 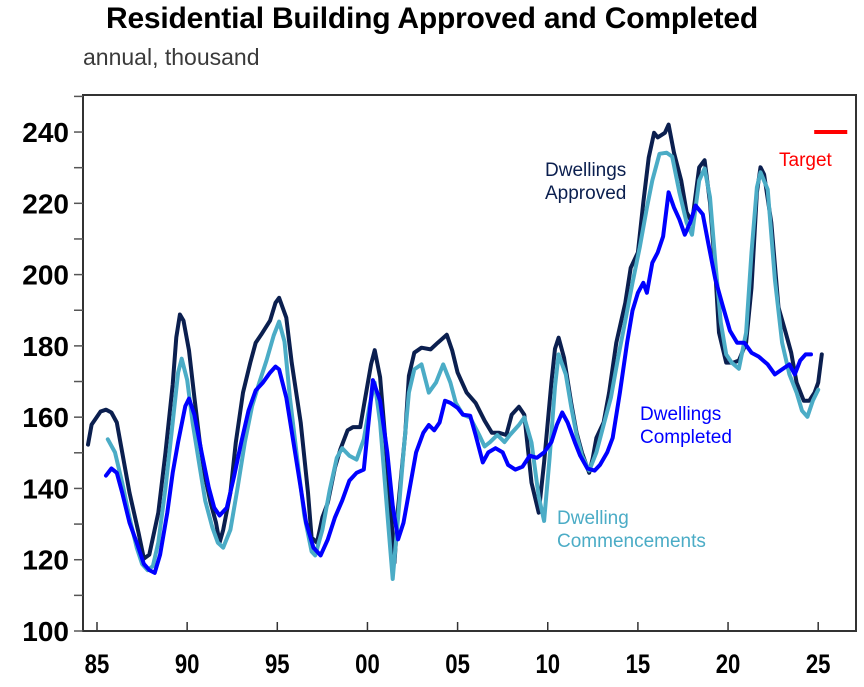 I want to click on x-tick-label: 15, so click(x=638, y=665).